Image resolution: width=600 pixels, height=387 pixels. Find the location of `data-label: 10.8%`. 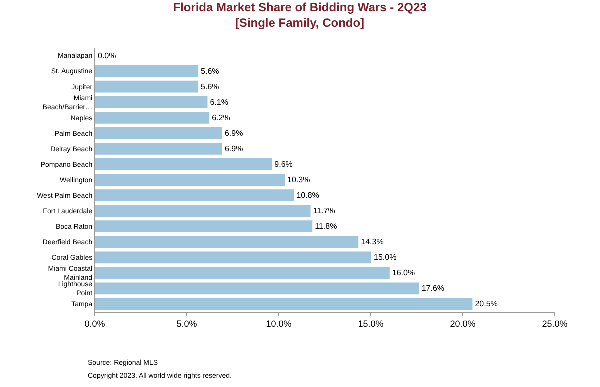

data-label: 10.8% is located at coordinates (308, 195).